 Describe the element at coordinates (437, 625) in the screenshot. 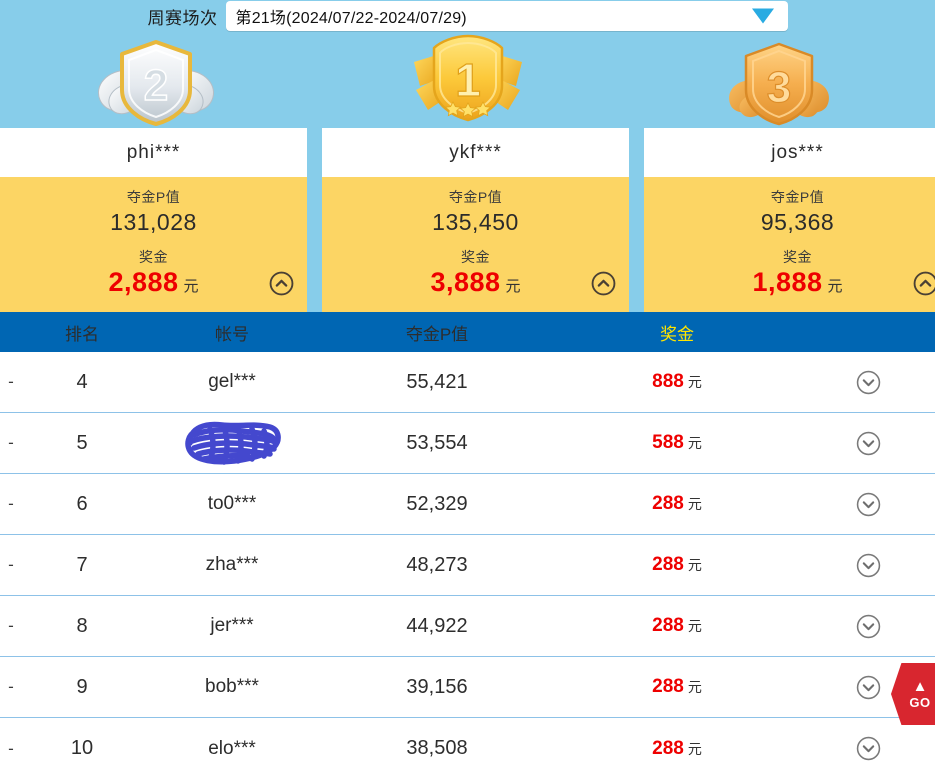

I see `row-p-value: 44,922` at that location.